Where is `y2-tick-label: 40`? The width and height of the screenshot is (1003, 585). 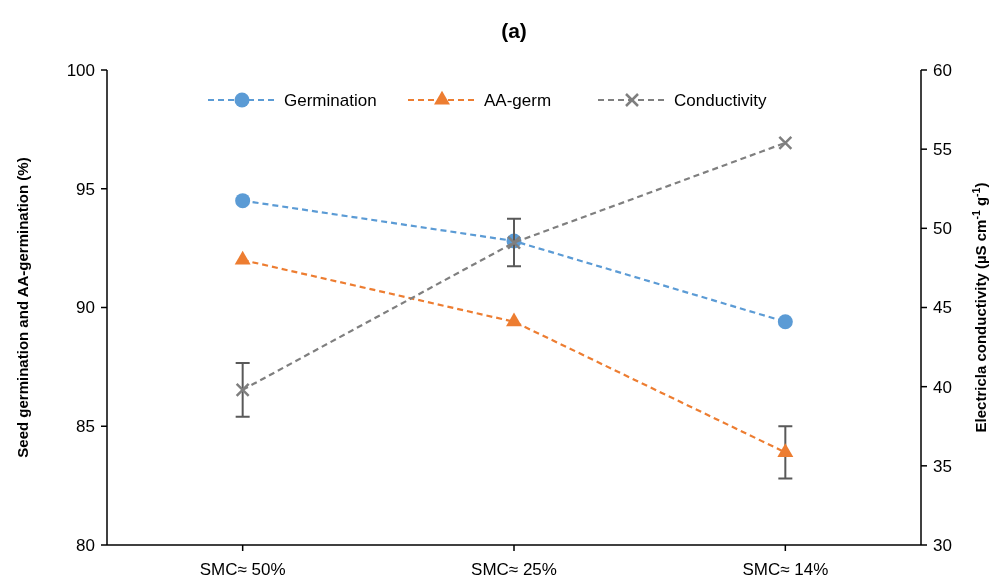 y2-tick-label: 40 is located at coordinates (942, 387).